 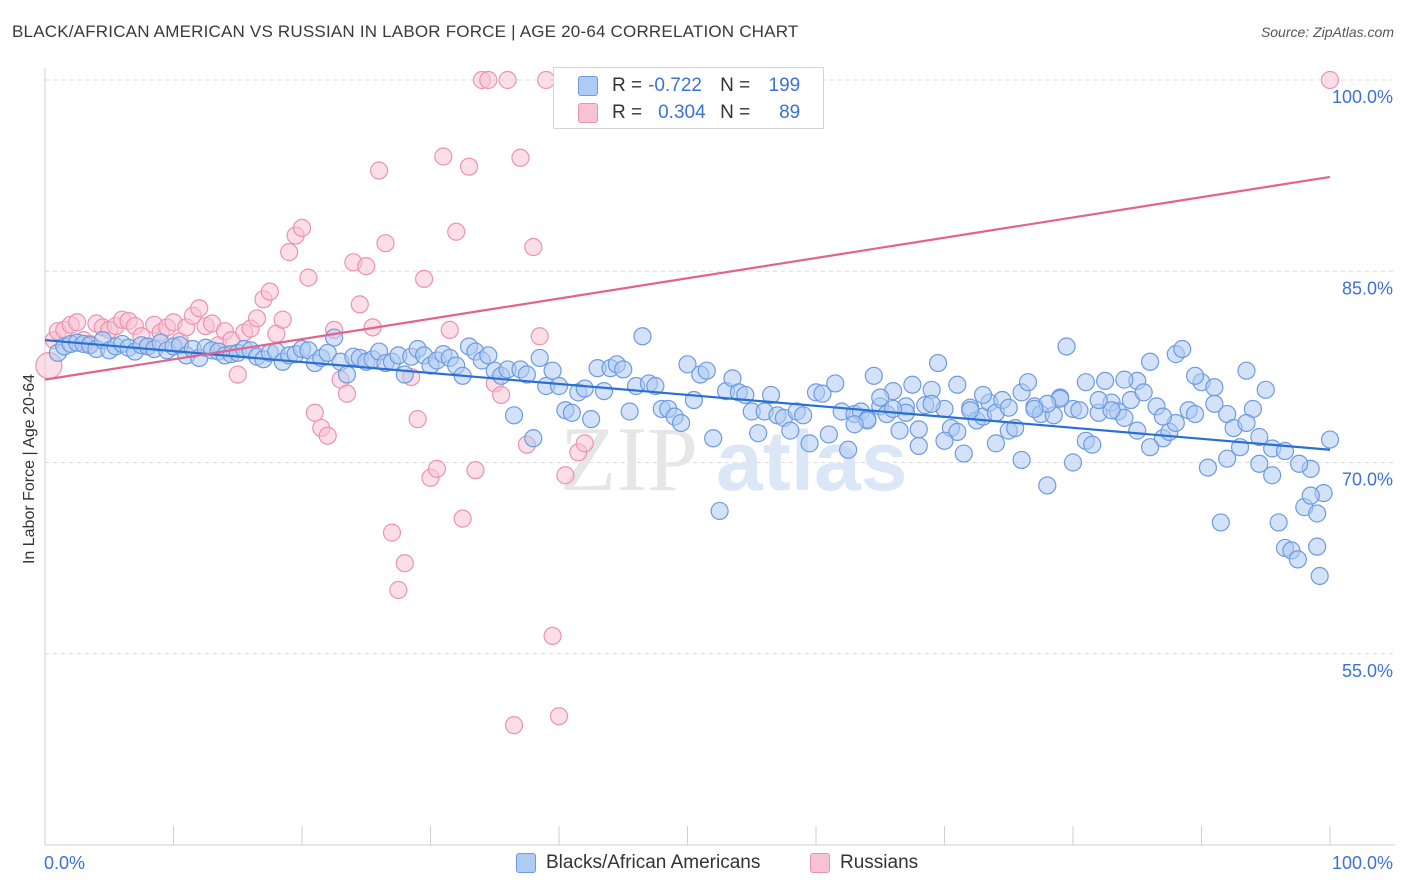 What do you see at coordinates (1327, 32) in the screenshot?
I see `source-credit: Source: ZipAtlas.com` at bounding box center [1327, 32].